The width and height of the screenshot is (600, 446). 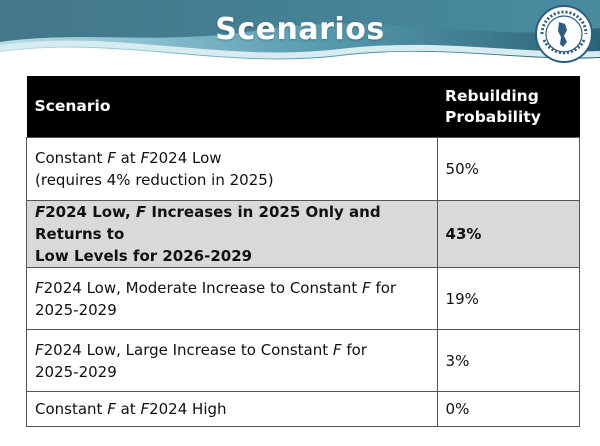 What do you see at coordinates (232, 409) in the screenshot?
I see `scenario-cell: Constant F at F2024 High` at bounding box center [232, 409].